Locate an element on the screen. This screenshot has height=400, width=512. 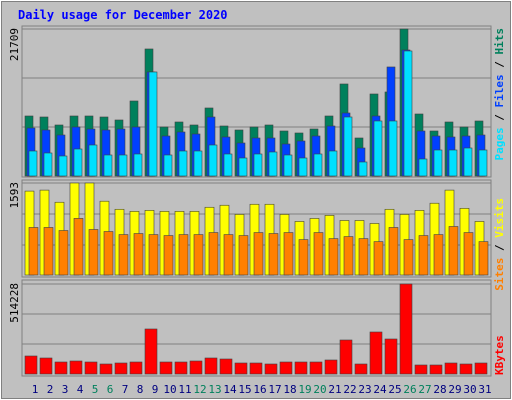
y-tick-label: 1593 is located at coordinates (14, 195).